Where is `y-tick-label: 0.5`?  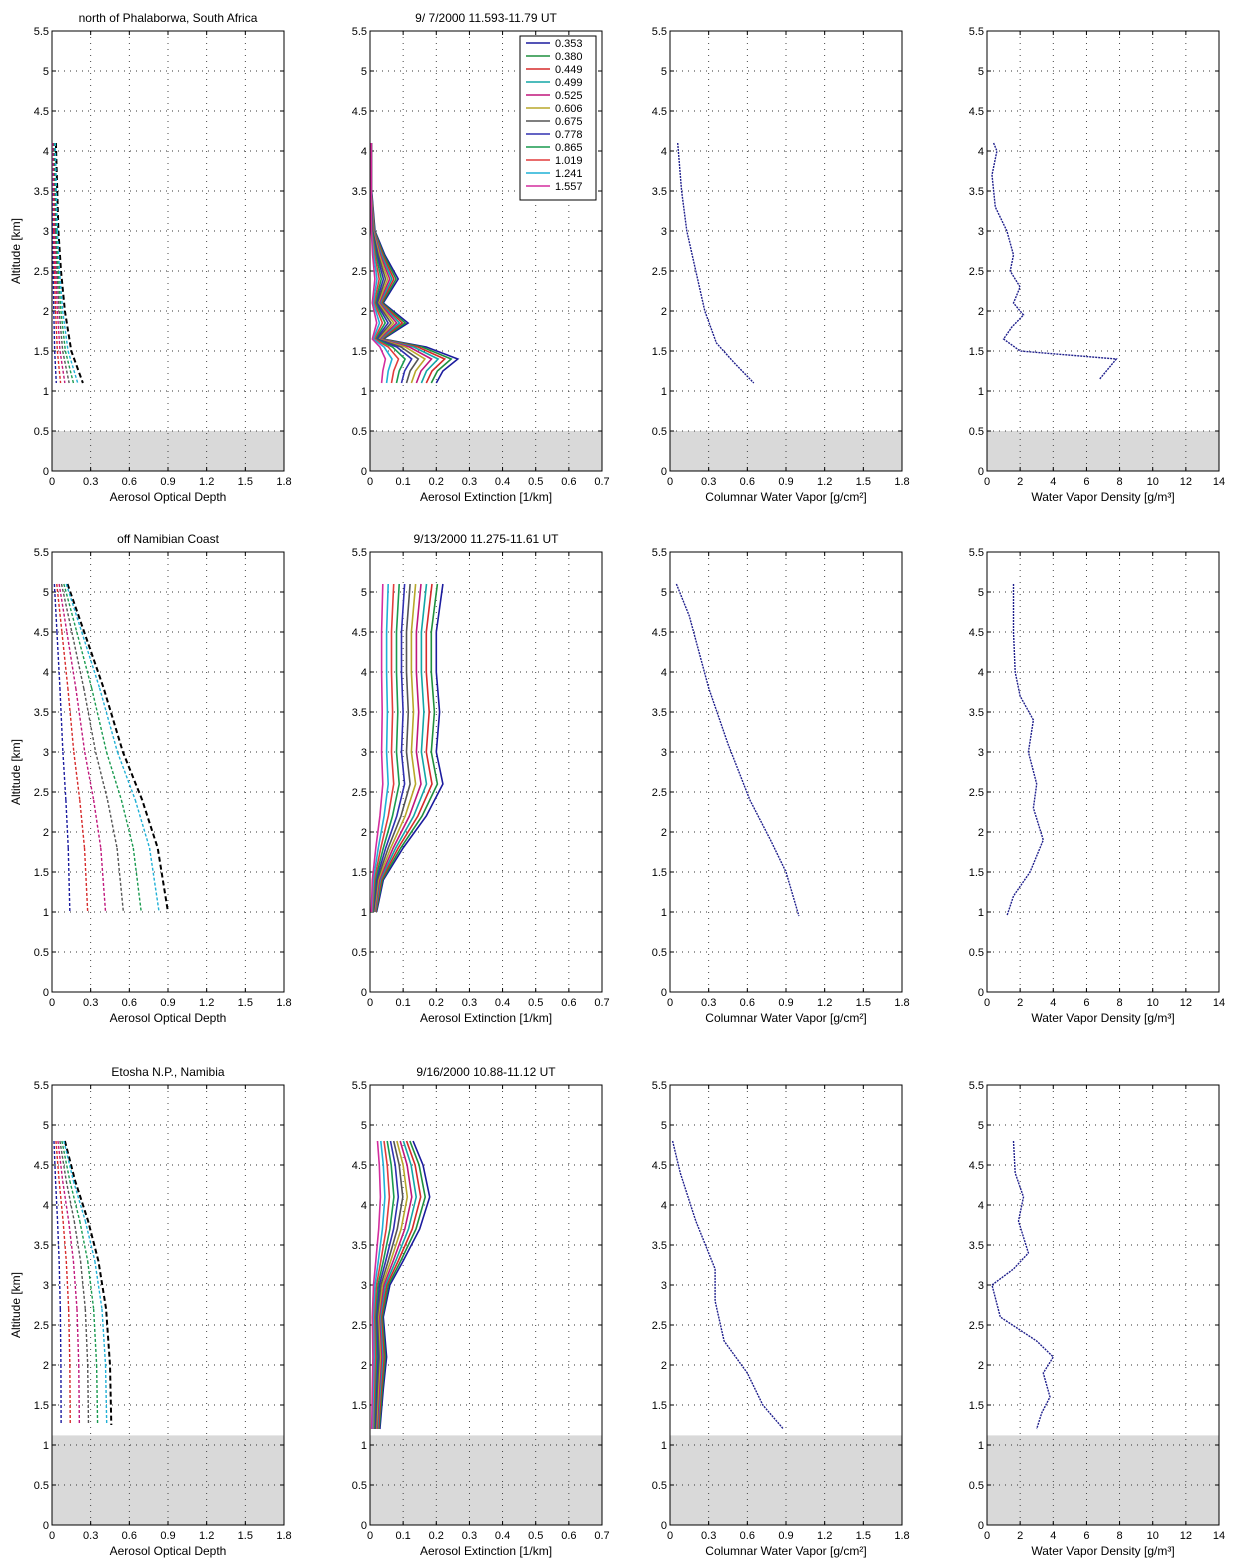
y-tick-label: 0.5 is located at coordinates (976, 1486).